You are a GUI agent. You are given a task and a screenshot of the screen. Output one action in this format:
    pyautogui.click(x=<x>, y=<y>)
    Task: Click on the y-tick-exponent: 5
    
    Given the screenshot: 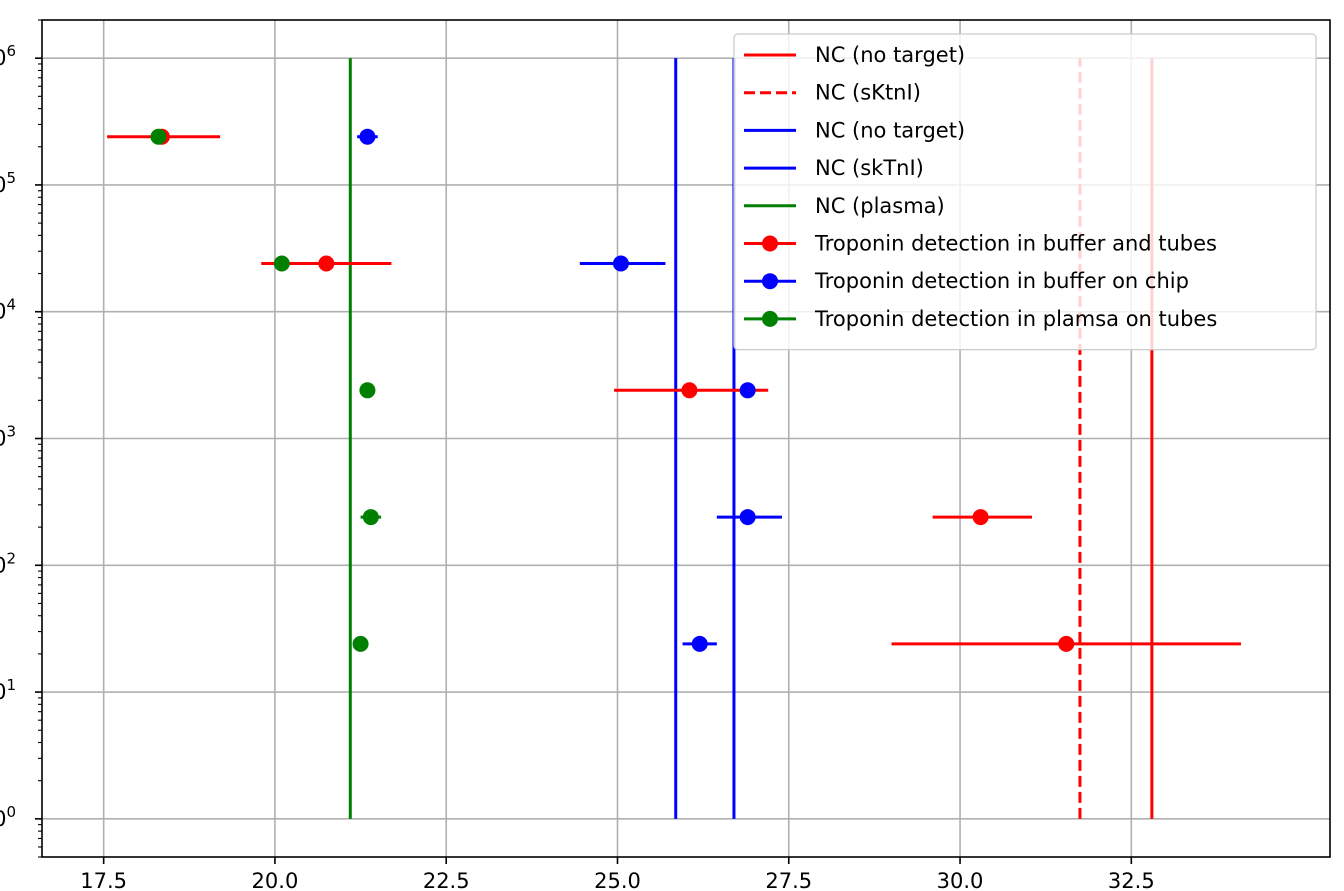 What is the action you would take?
    pyautogui.click(x=11, y=178)
    